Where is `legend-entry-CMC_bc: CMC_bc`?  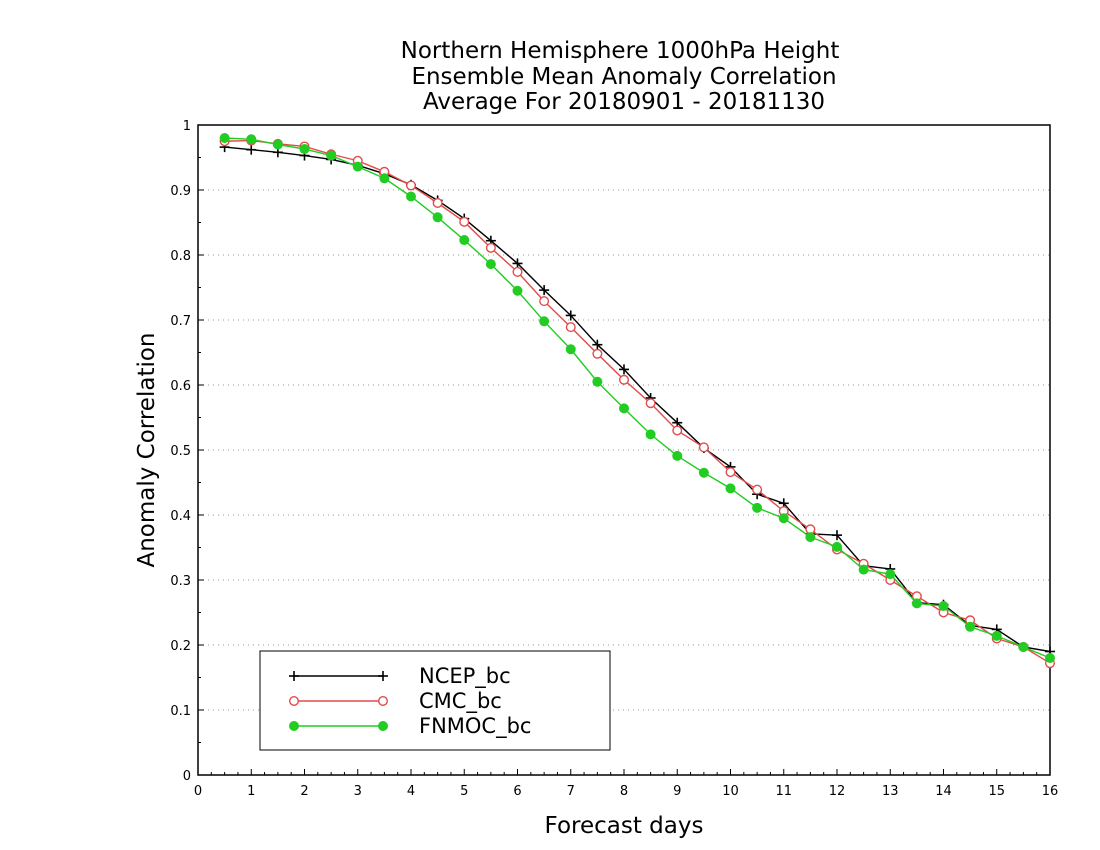 legend-entry-CMC_bc: CMC_bc is located at coordinates (395, 701).